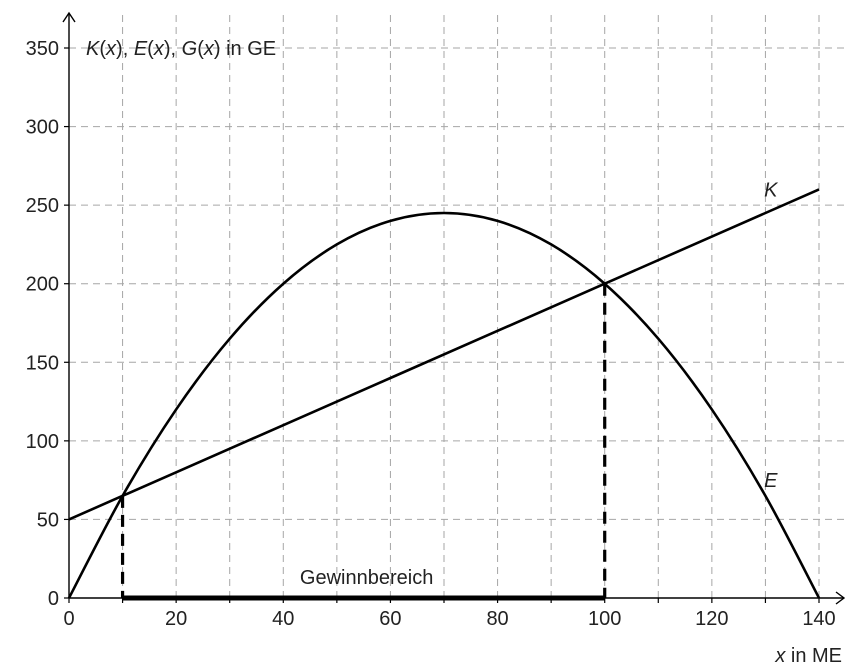 This screenshot has height=666, width=845. Describe the element at coordinates (771, 481) in the screenshot. I see `series-label-e: E` at that location.